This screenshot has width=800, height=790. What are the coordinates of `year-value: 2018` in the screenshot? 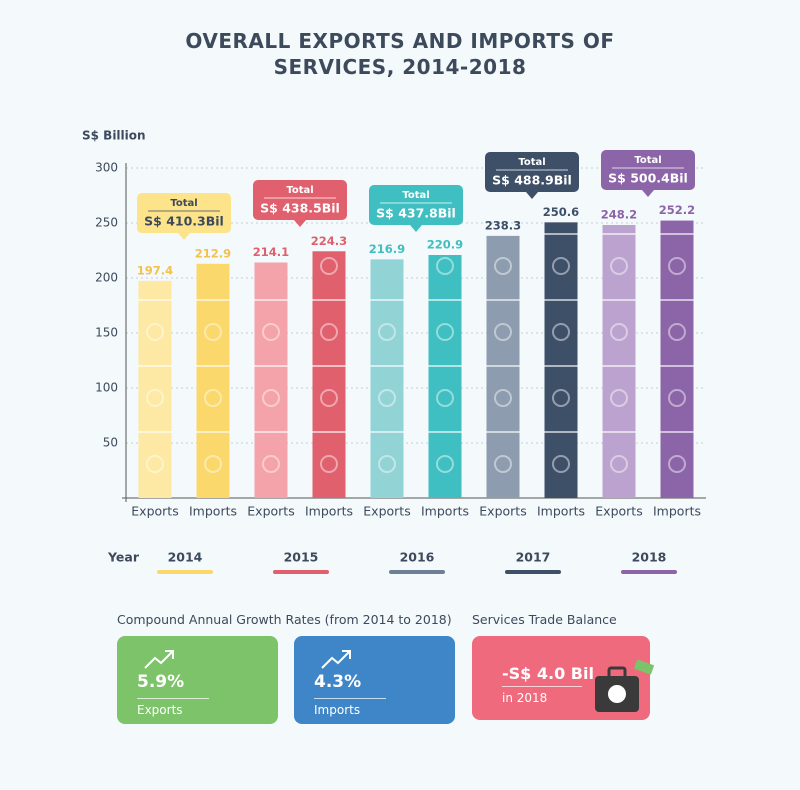 It's located at (649, 557).